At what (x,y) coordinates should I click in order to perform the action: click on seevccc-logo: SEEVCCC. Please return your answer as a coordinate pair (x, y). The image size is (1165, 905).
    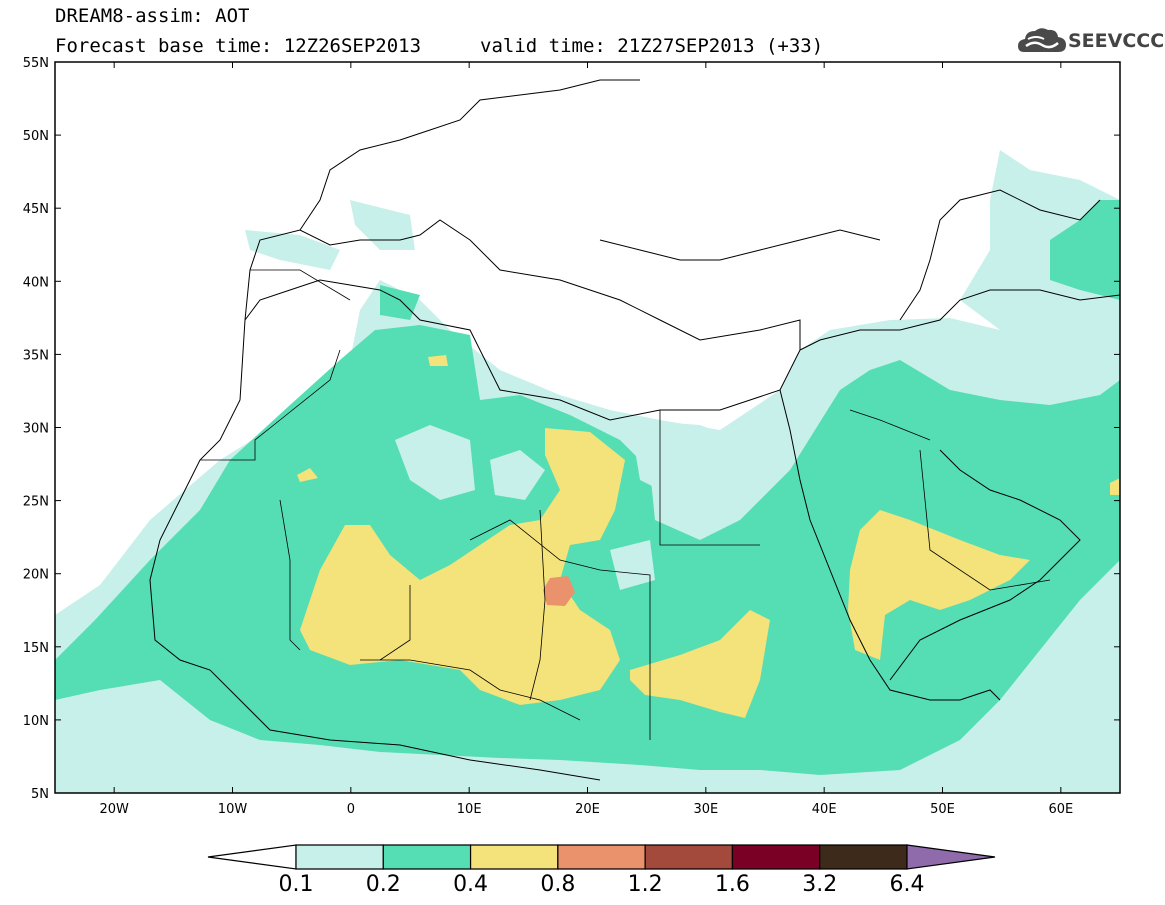
    Looking at the image, I should click on (1090, 41).